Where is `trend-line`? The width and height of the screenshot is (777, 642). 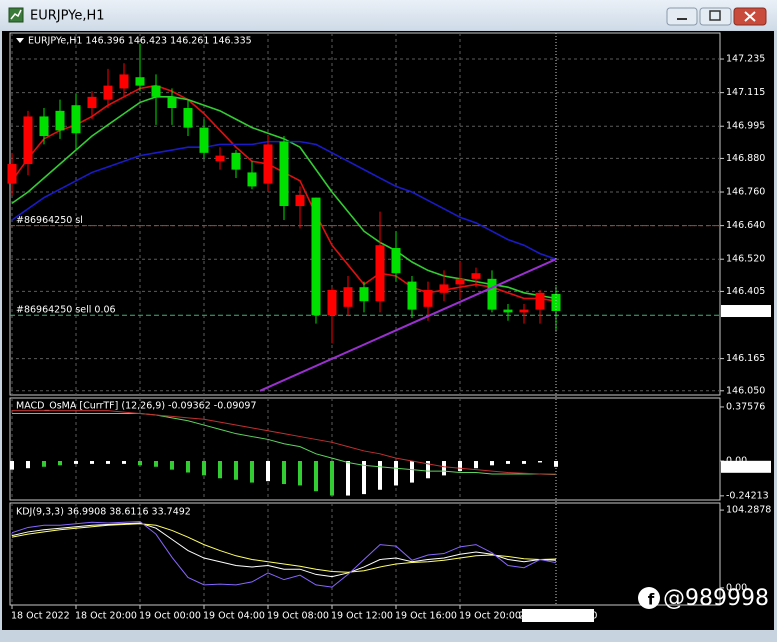 trend-line is located at coordinates (408, 325).